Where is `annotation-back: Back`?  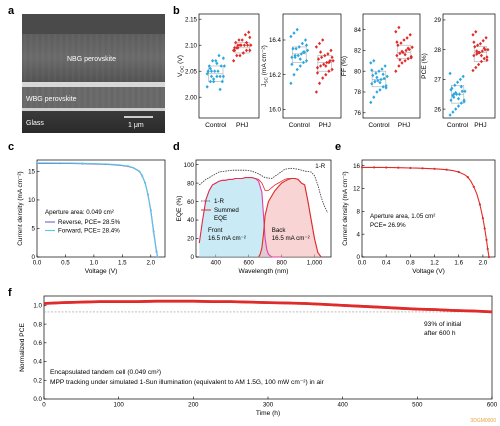
annotation-back: Back is located at coordinates (279, 230).